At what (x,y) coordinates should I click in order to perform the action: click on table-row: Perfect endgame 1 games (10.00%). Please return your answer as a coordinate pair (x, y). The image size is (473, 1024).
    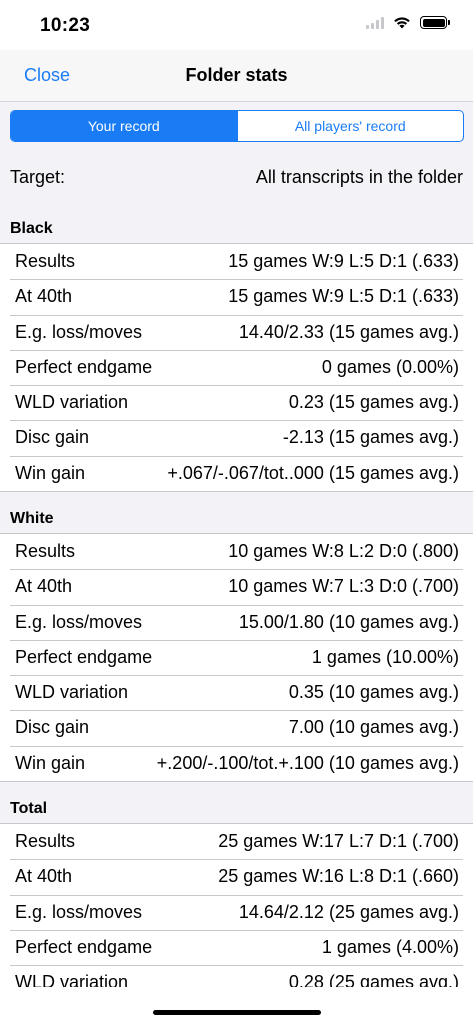
    Looking at the image, I should click on (236, 657).